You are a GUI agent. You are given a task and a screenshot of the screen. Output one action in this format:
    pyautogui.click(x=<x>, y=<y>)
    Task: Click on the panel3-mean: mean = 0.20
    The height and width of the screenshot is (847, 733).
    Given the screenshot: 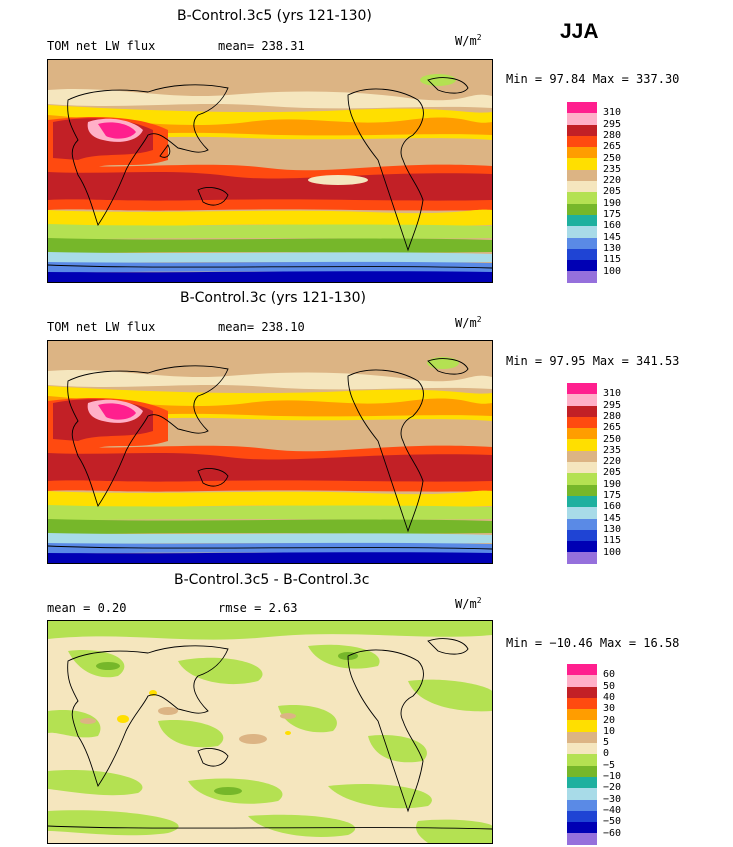 What is the action you would take?
    pyautogui.click(x=87, y=608)
    